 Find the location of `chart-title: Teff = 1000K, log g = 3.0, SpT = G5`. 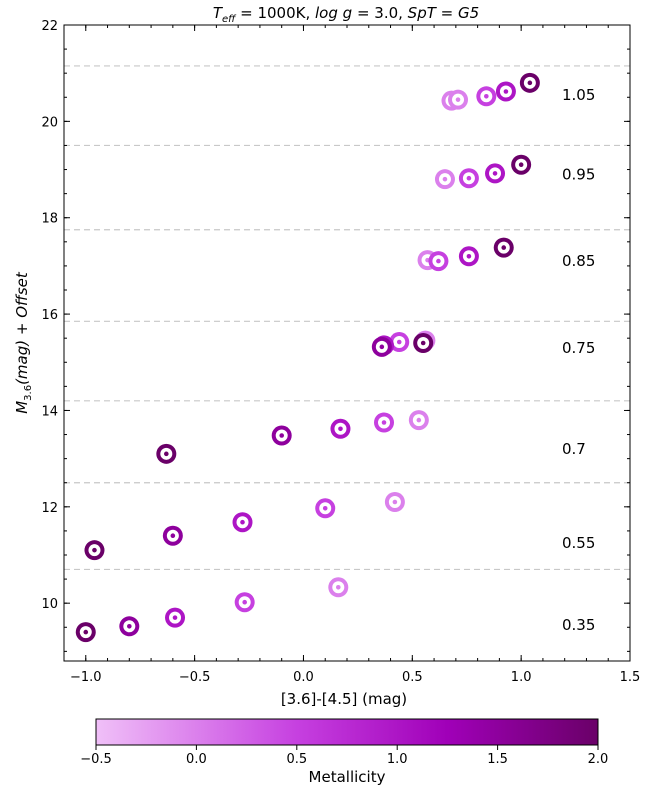

chart-title: Teff = 1000K, log g = 3.0, SpT = G5 is located at coordinates (346, 14).